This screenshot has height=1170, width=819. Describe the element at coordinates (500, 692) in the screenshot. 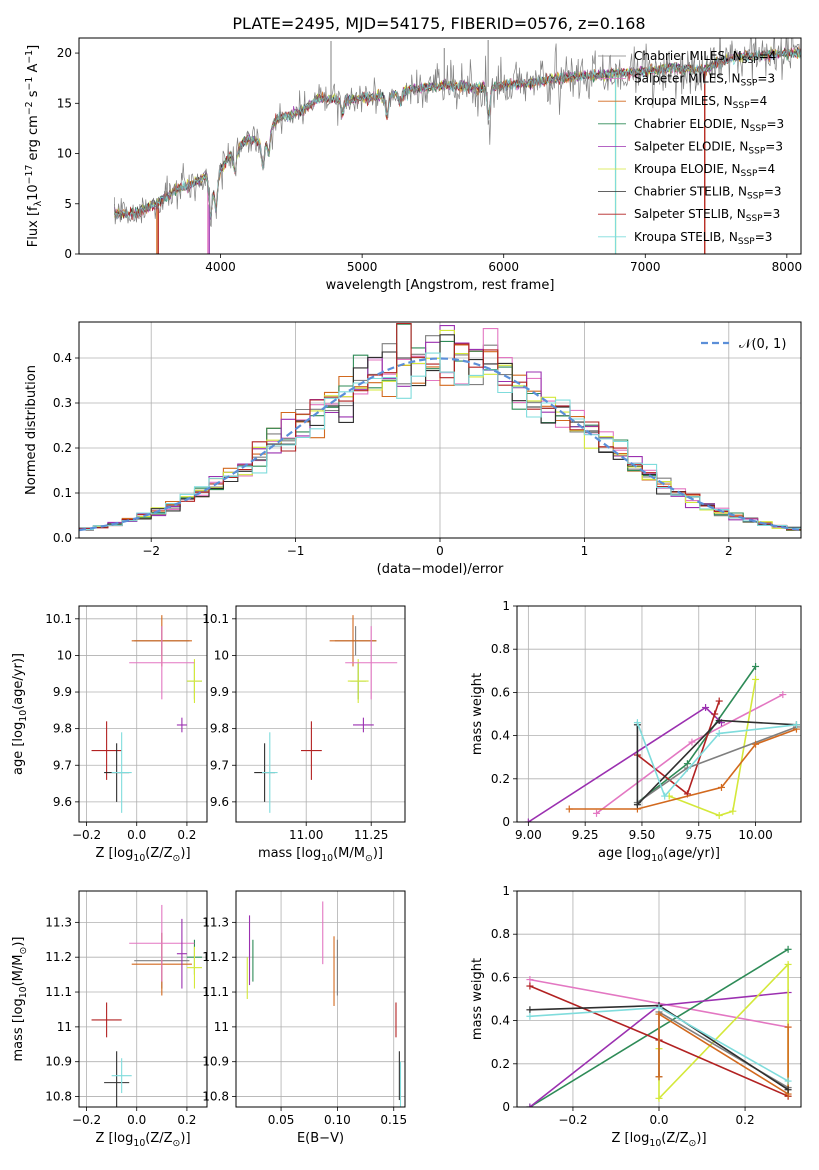

I see `massweight-vs-age-ytick-label: 0.6` at that location.